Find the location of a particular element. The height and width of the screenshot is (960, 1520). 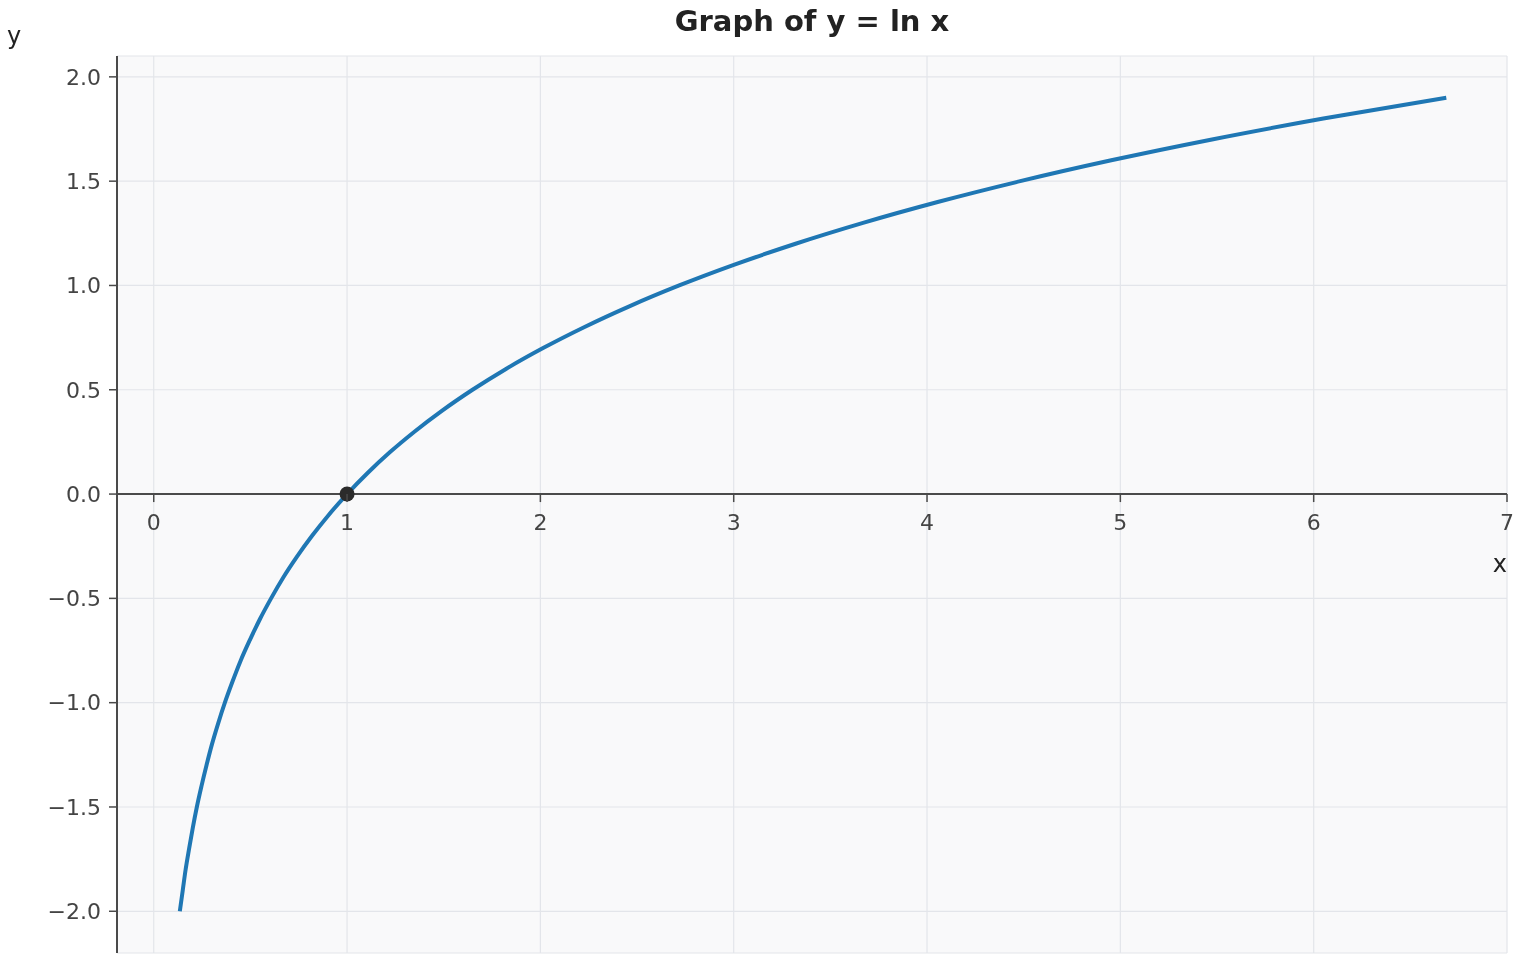

x-tick-label: 6 is located at coordinates (1313, 523).